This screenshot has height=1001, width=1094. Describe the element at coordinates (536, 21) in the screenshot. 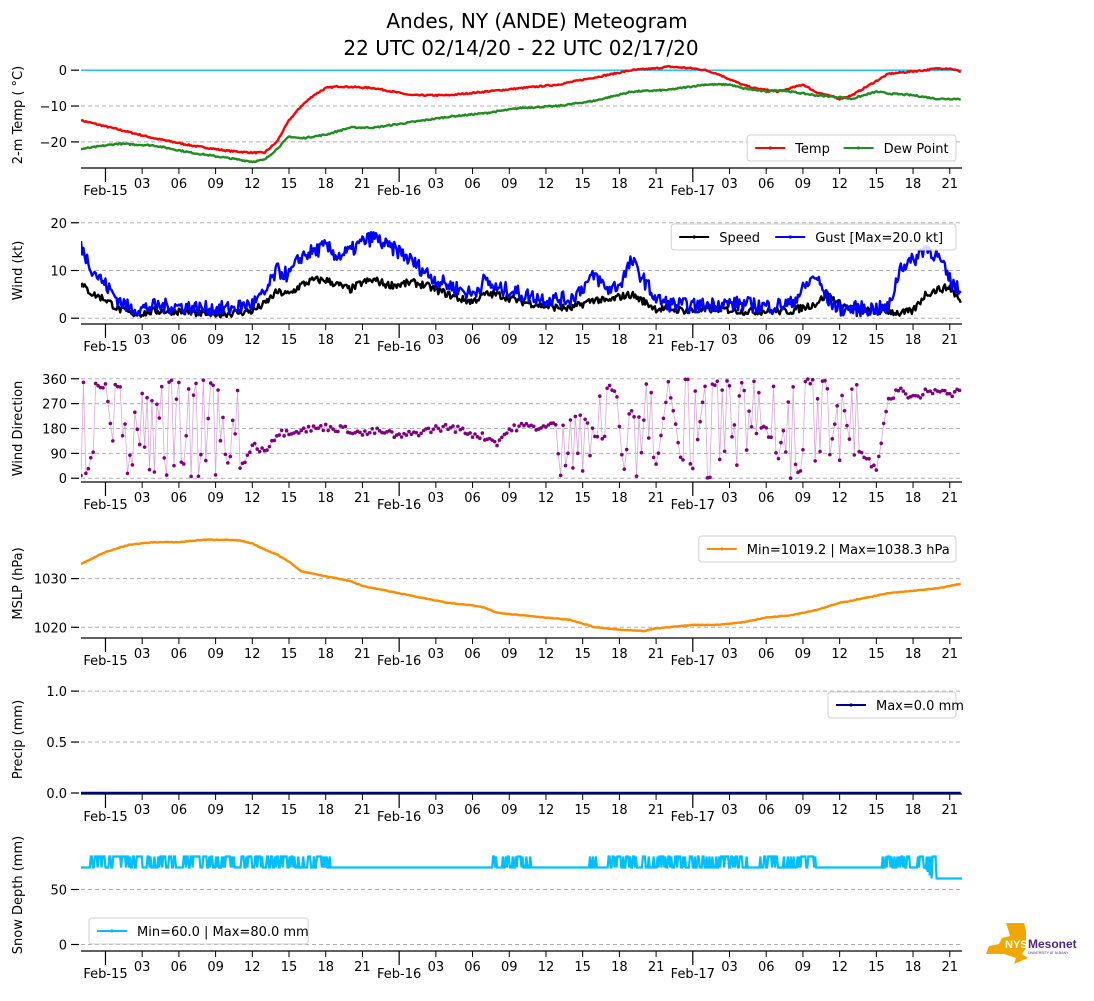

I see `chart-title-line1: Andes, NY (ANDE) Meteogram` at that location.